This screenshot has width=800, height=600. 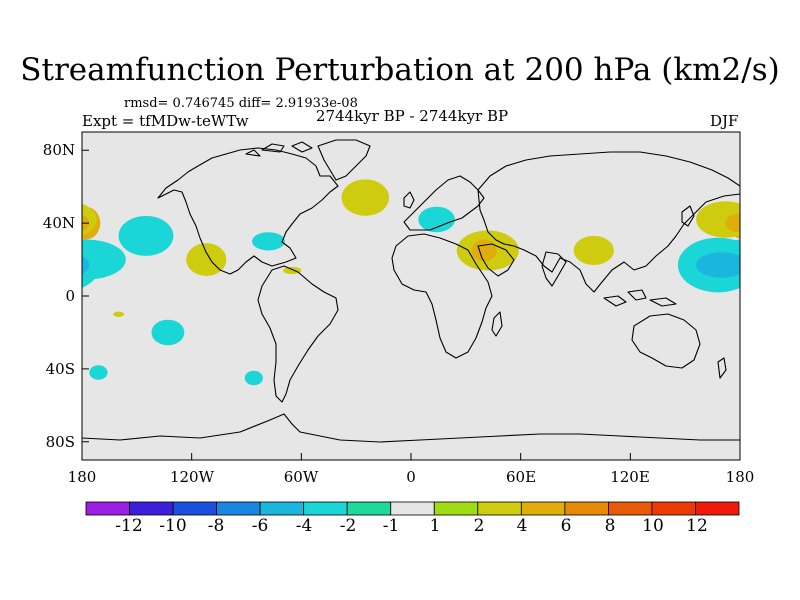 I want to click on x-tick-label: 0, so click(x=411, y=477).